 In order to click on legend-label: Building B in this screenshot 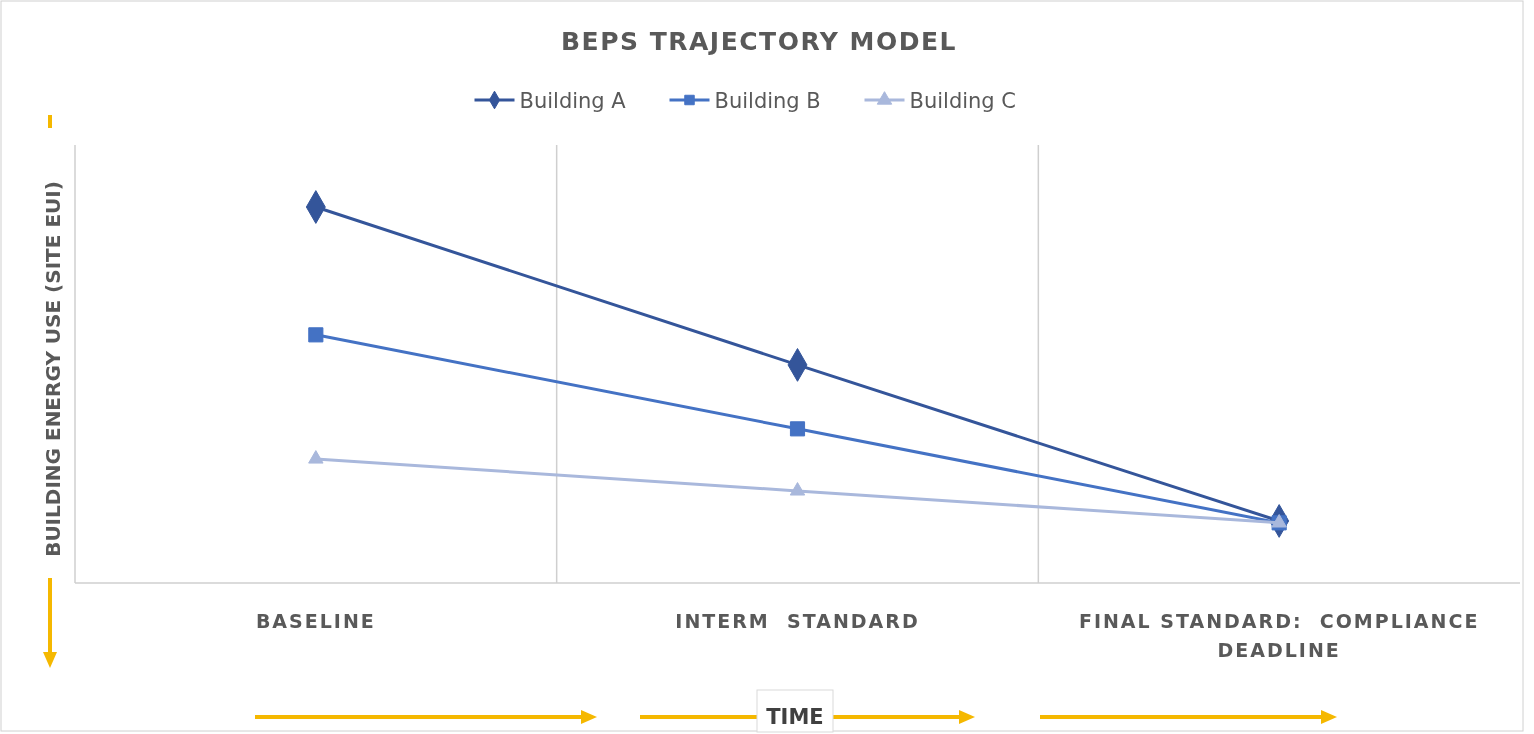, I will do `click(767, 101)`.